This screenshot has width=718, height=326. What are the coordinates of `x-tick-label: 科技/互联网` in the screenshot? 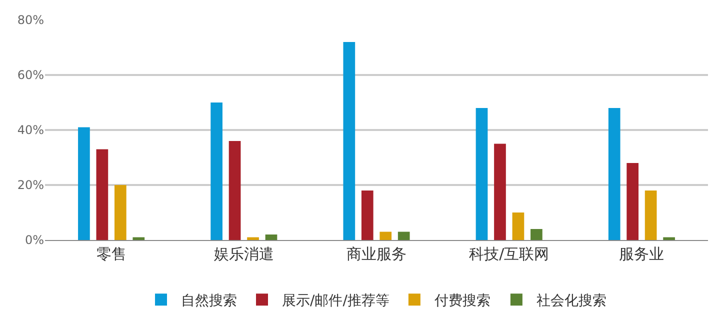 It's located at (509, 254).